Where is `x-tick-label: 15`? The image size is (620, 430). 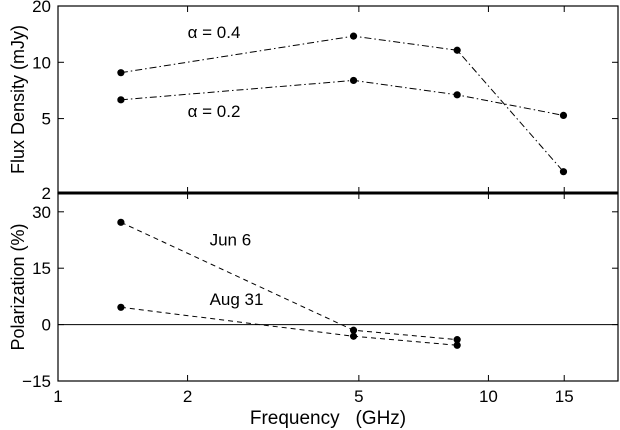
x-tick-label: 15 is located at coordinates (564, 396).